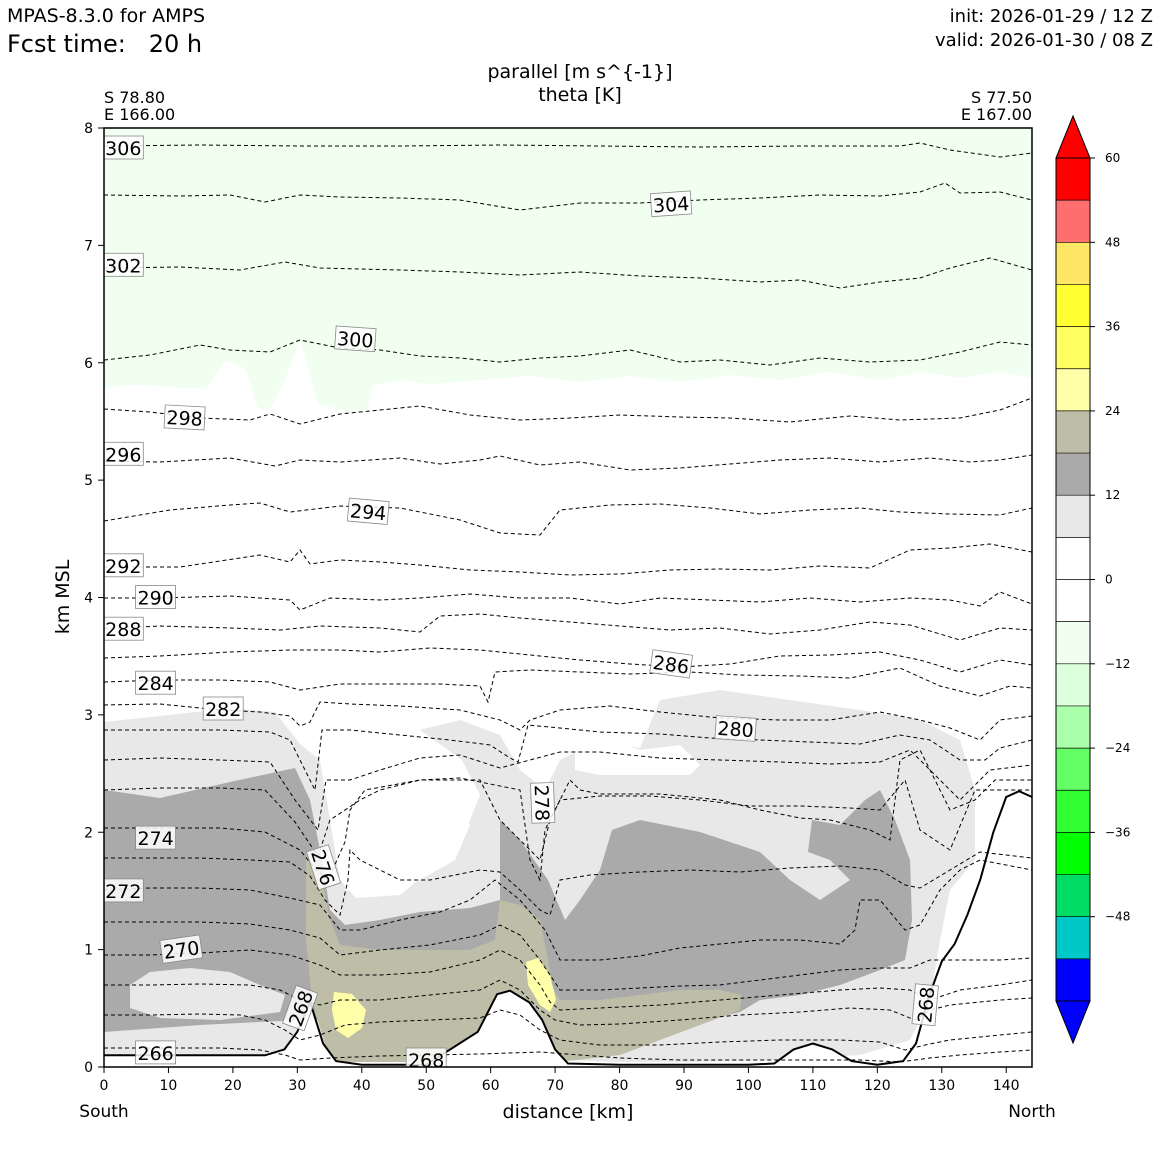  What do you see at coordinates (124, 453) in the screenshot?
I see `contour-label: 296` at bounding box center [124, 453].